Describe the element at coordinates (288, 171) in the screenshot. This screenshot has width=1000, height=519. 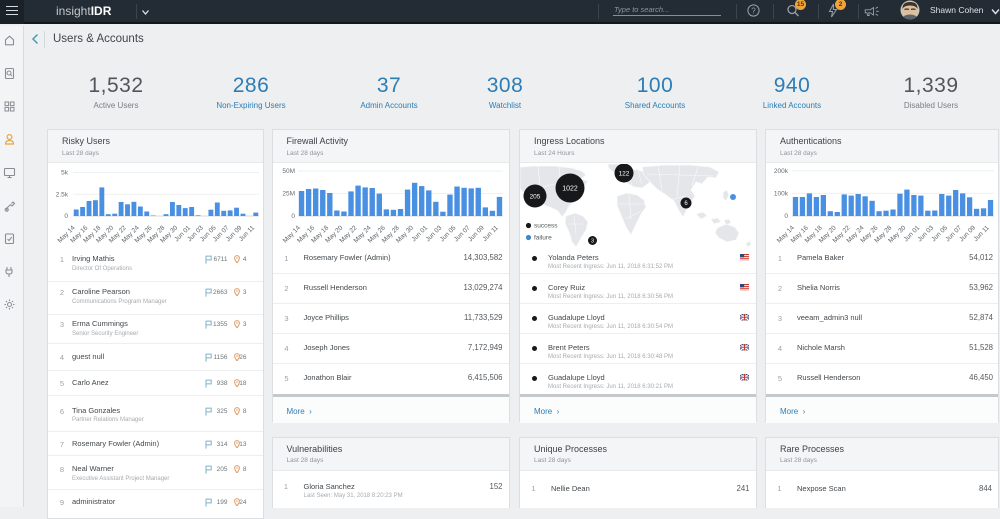
I see `svg-text: 50M` at that location.